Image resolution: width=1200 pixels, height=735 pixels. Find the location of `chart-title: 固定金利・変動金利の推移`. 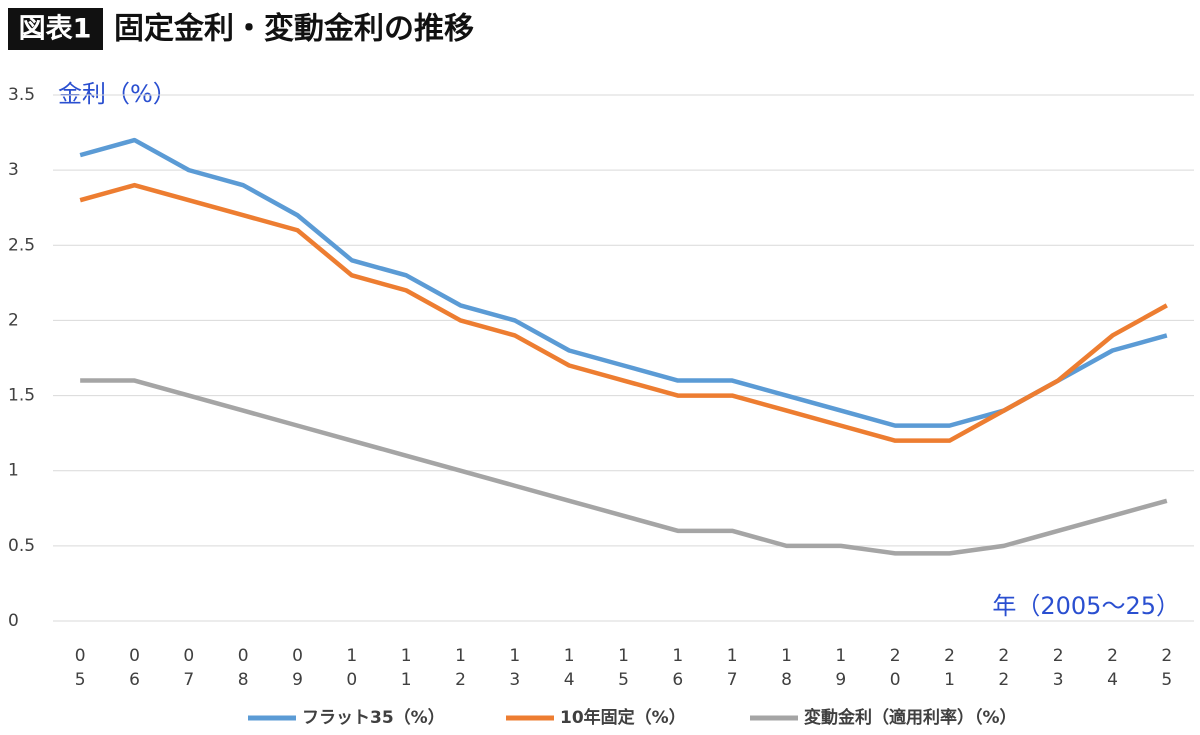

chart-title: 固定金利・変動金利の推移 is located at coordinates (294, 29).